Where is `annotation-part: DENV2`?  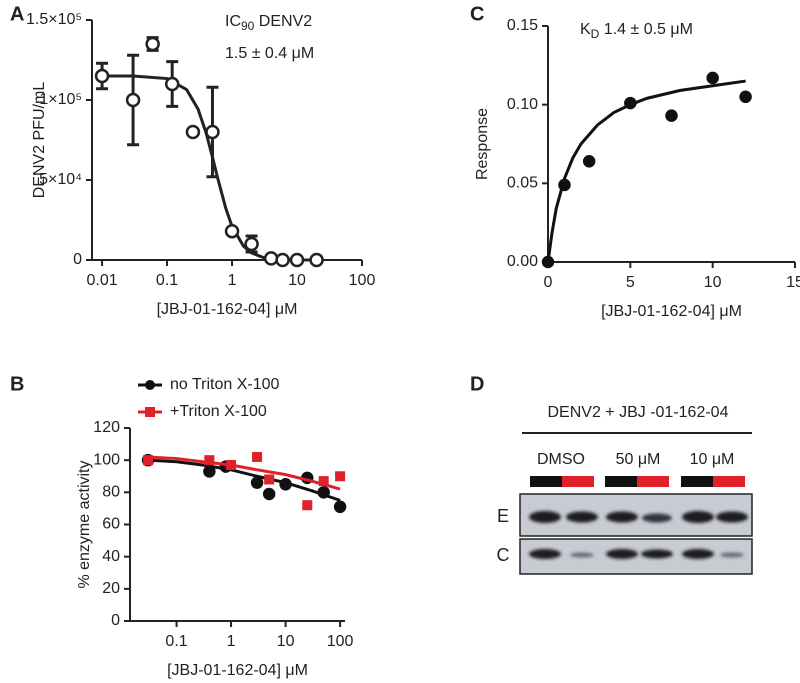
annotation-part: DENV2 is located at coordinates (283, 21).